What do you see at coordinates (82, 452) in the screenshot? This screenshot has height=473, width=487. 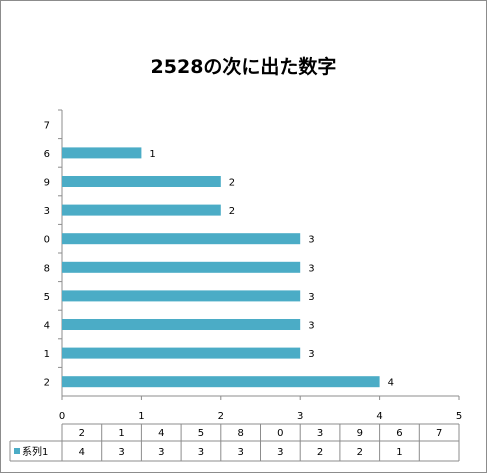 I see `table-value-cell: 4` at bounding box center [82, 452].